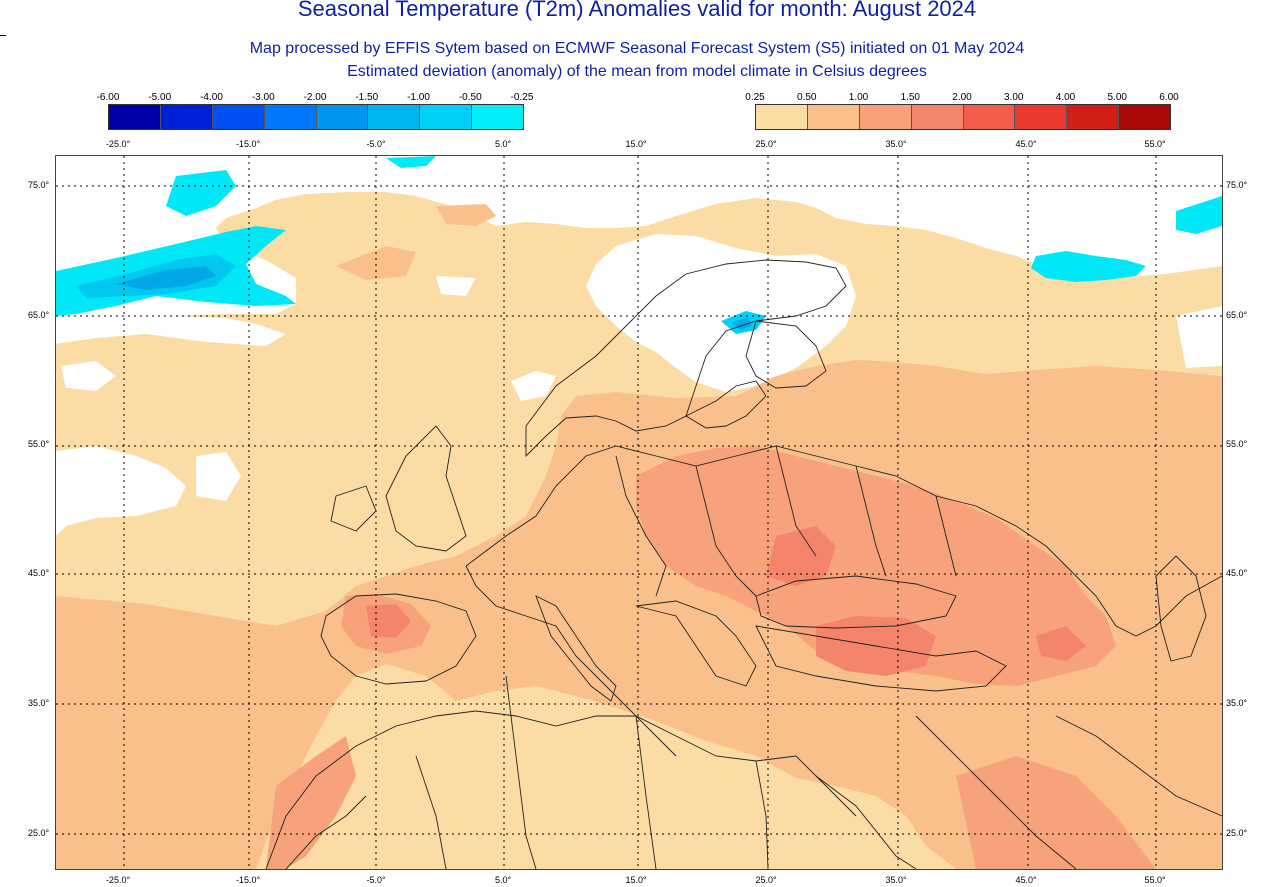 This screenshot has height=887, width=1274. Describe the element at coordinates (962, 97) in the screenshot. I see `colorbar-label: 2.00` at that location.